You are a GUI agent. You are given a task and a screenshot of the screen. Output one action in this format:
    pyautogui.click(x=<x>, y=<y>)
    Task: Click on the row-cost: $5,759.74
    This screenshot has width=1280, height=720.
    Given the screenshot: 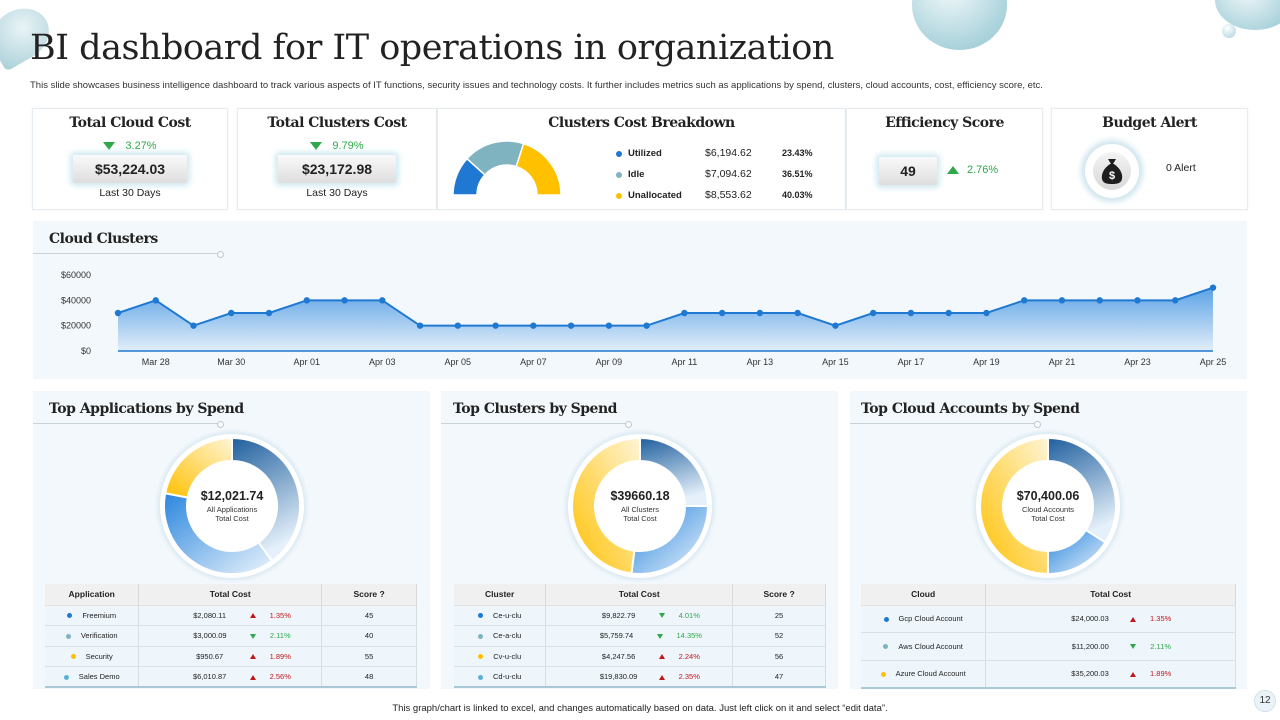 What is the action you would take?
    pyautogui.click(x=616, y=636)
    